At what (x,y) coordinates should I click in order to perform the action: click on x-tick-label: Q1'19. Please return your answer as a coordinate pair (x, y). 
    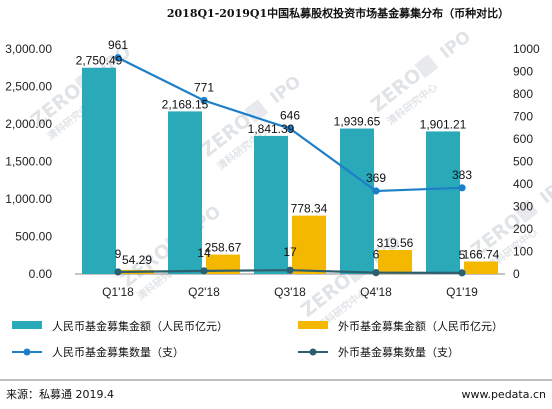
    Looking at the image, I should click on (462, 292).